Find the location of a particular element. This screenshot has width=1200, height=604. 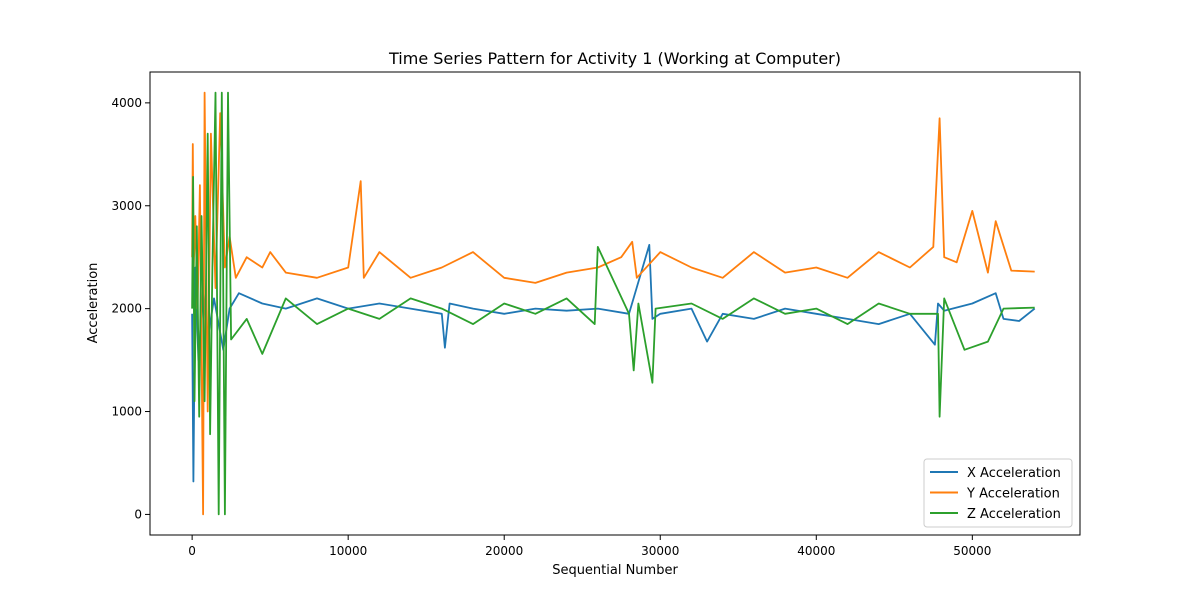

x-tick-label: 50000 is located at coordinates (972, 551).